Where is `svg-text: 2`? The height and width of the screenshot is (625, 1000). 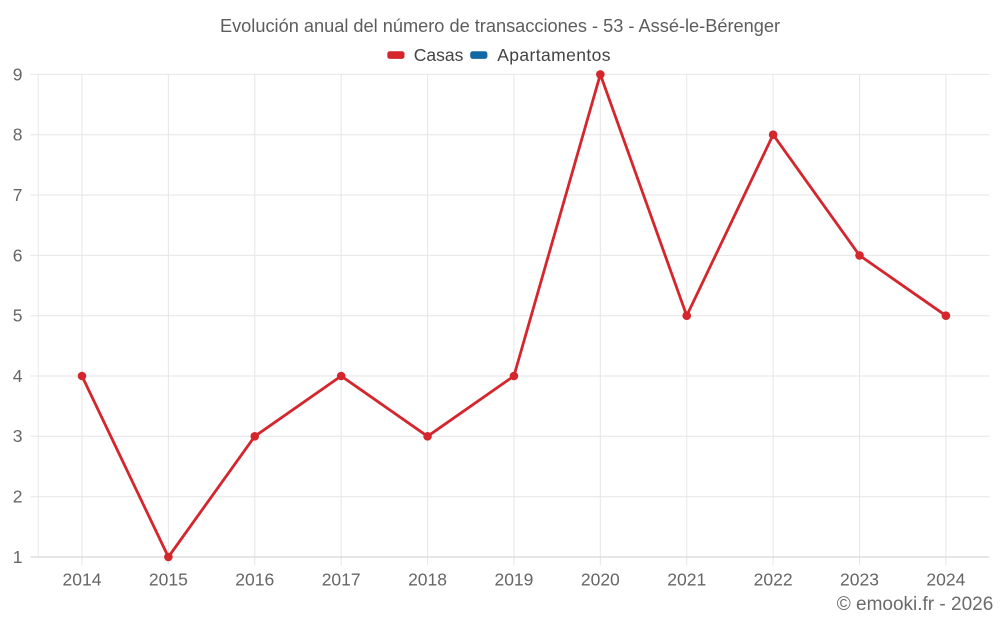
svg-text: 2 is located at coordinates (18, 497).